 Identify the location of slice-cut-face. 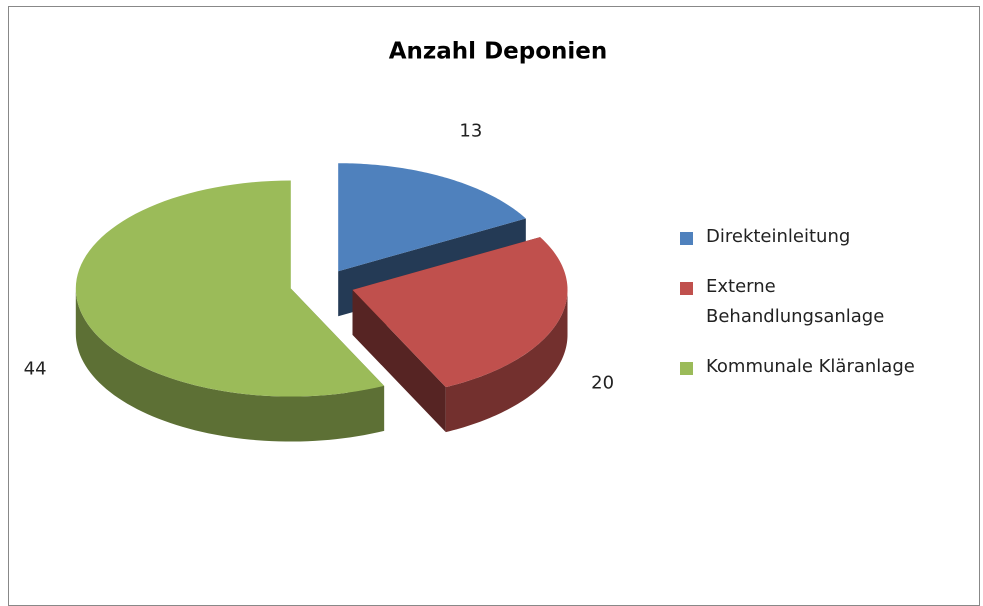
(399, 361).